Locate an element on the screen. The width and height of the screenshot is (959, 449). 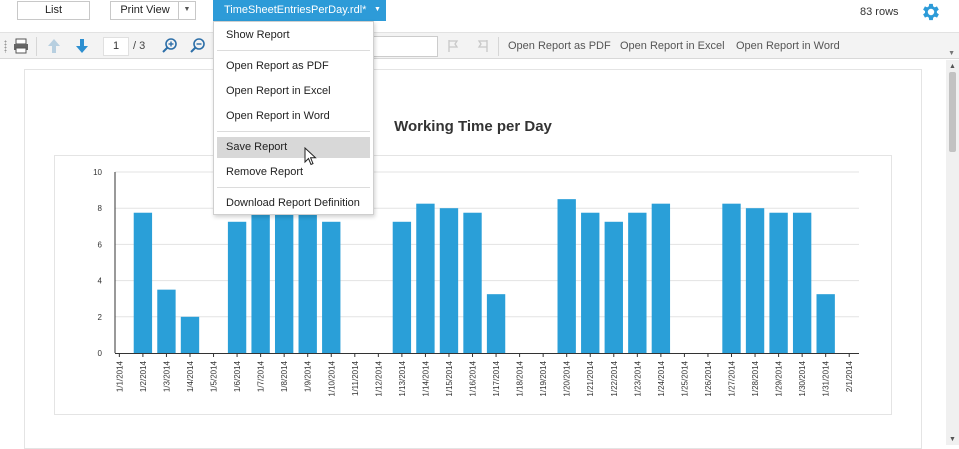
y-tick-label: 4 is located at coordinates (100, 281).